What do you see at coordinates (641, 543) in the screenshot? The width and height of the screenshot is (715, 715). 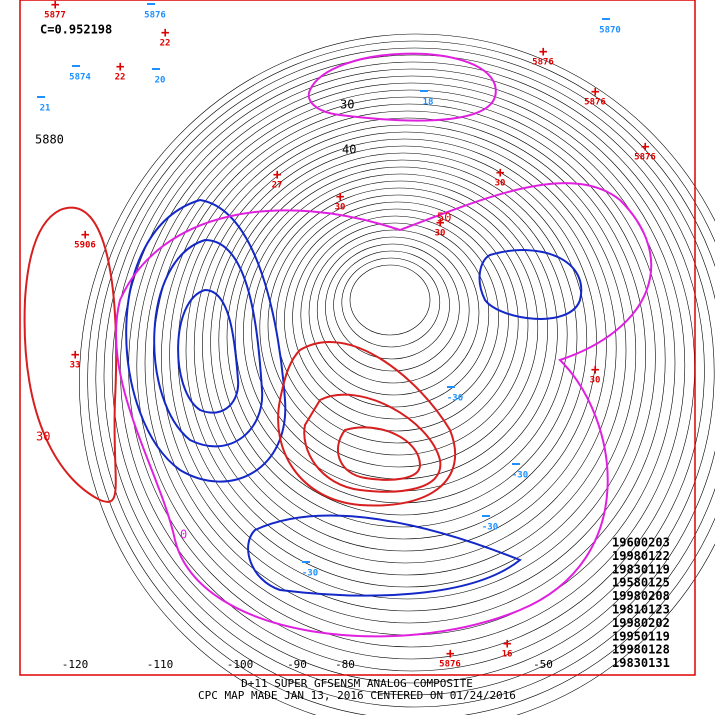 I see `analog-date: 19600203` at bounding box center [641, 543].